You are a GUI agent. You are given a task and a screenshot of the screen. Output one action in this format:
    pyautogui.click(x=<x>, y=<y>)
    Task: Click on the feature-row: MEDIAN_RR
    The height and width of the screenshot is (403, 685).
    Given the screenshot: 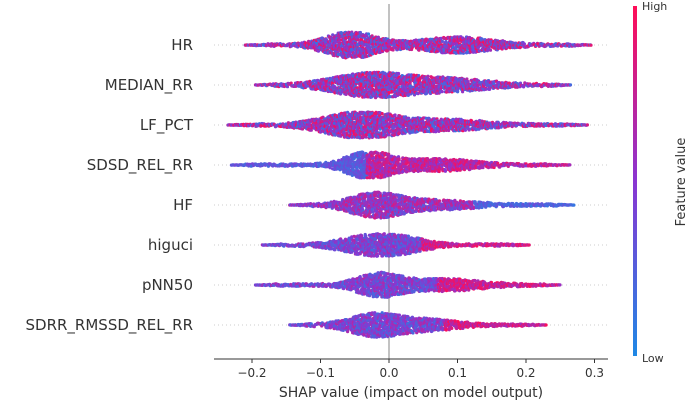 What is the action you would take?
    pyautogui.click(x=356, y=85)
    